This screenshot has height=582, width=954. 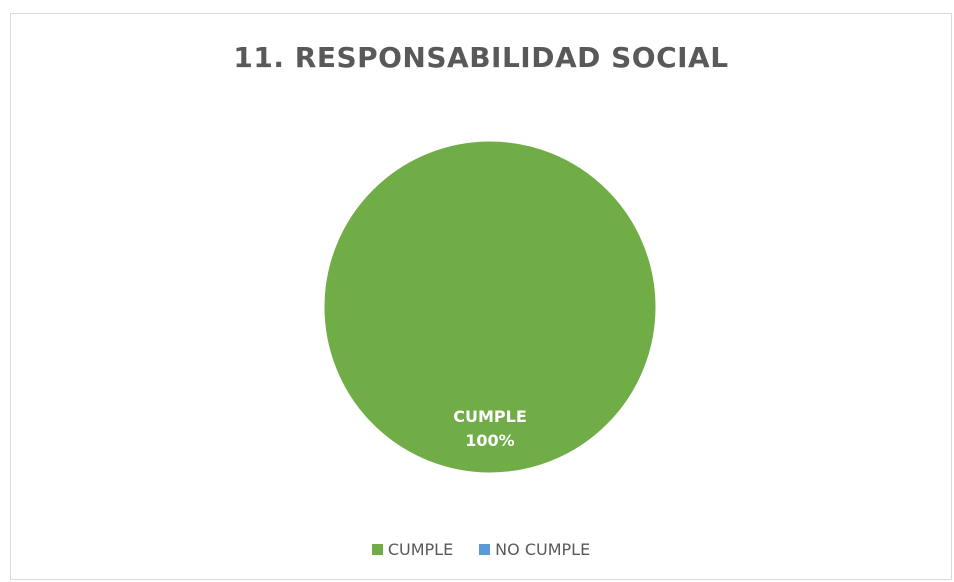 What do you see at coordinates (481, 57) in the screenshot?
I see `chart-title: 11. RESPONSABILIDAD SOCIAL` at bounding box center [481, 57].